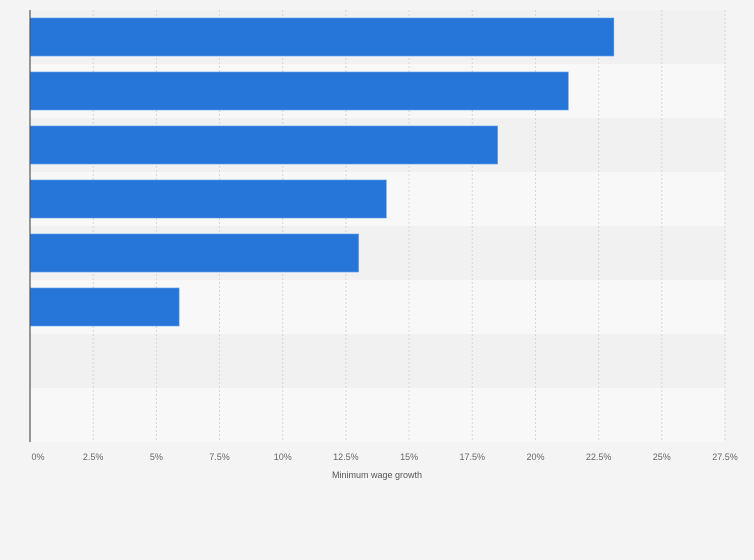 The width and height of the screenshot is (754, 560). What do you see at coordinates (662, 457) in the screenshot?
I see `x-tick-label: 25%` at bounding box center [662, 457].